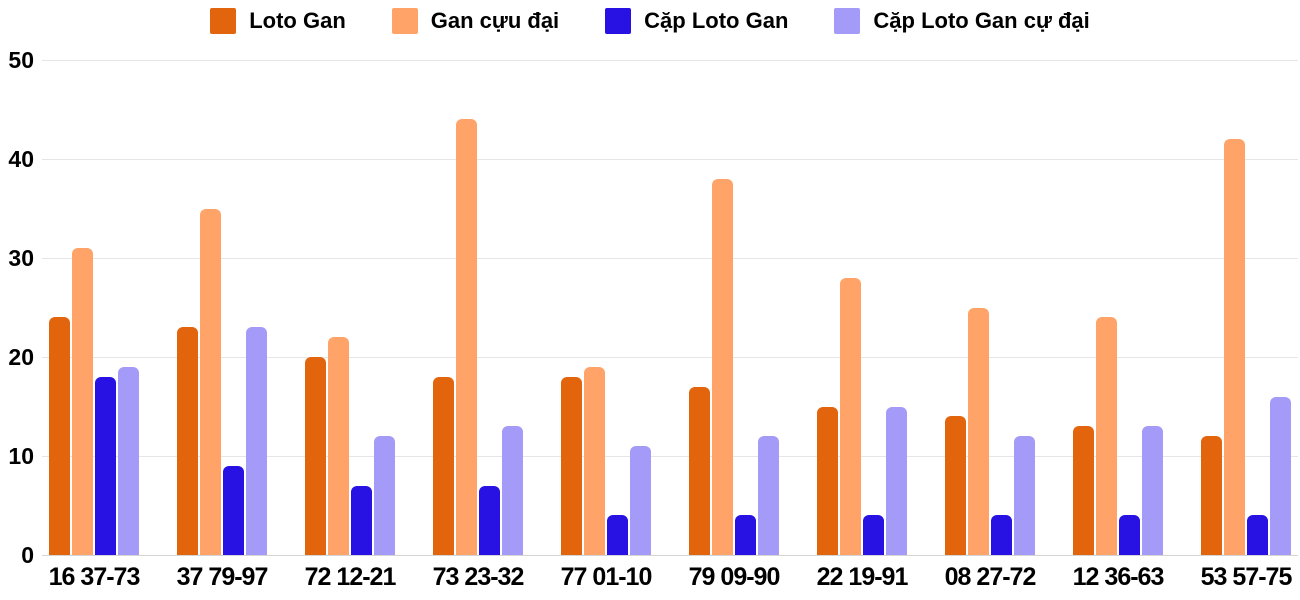 This screenshot has height=600, width=1300. I want to click on x-tick-cell-8: 12 36-63, so click(1118, 577).